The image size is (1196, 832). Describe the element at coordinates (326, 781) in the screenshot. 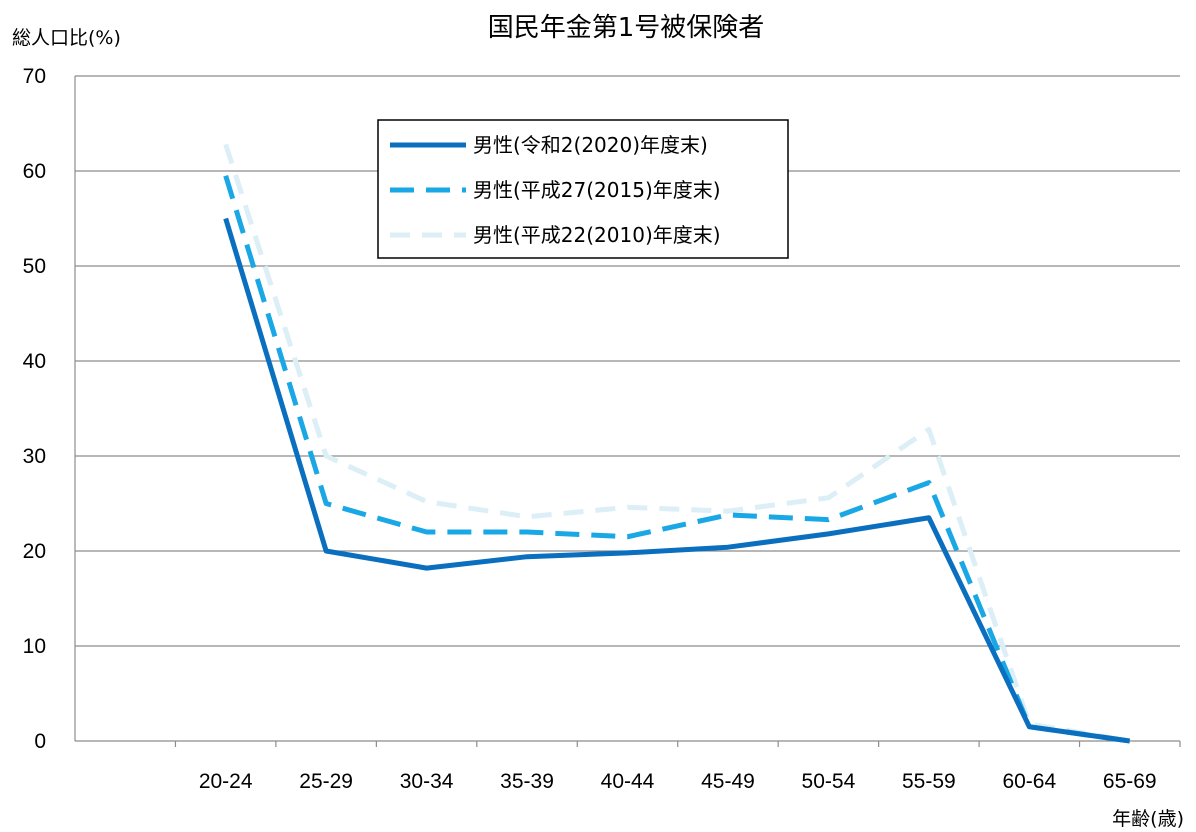

I see `x-tick-label: 25-29` at that location.